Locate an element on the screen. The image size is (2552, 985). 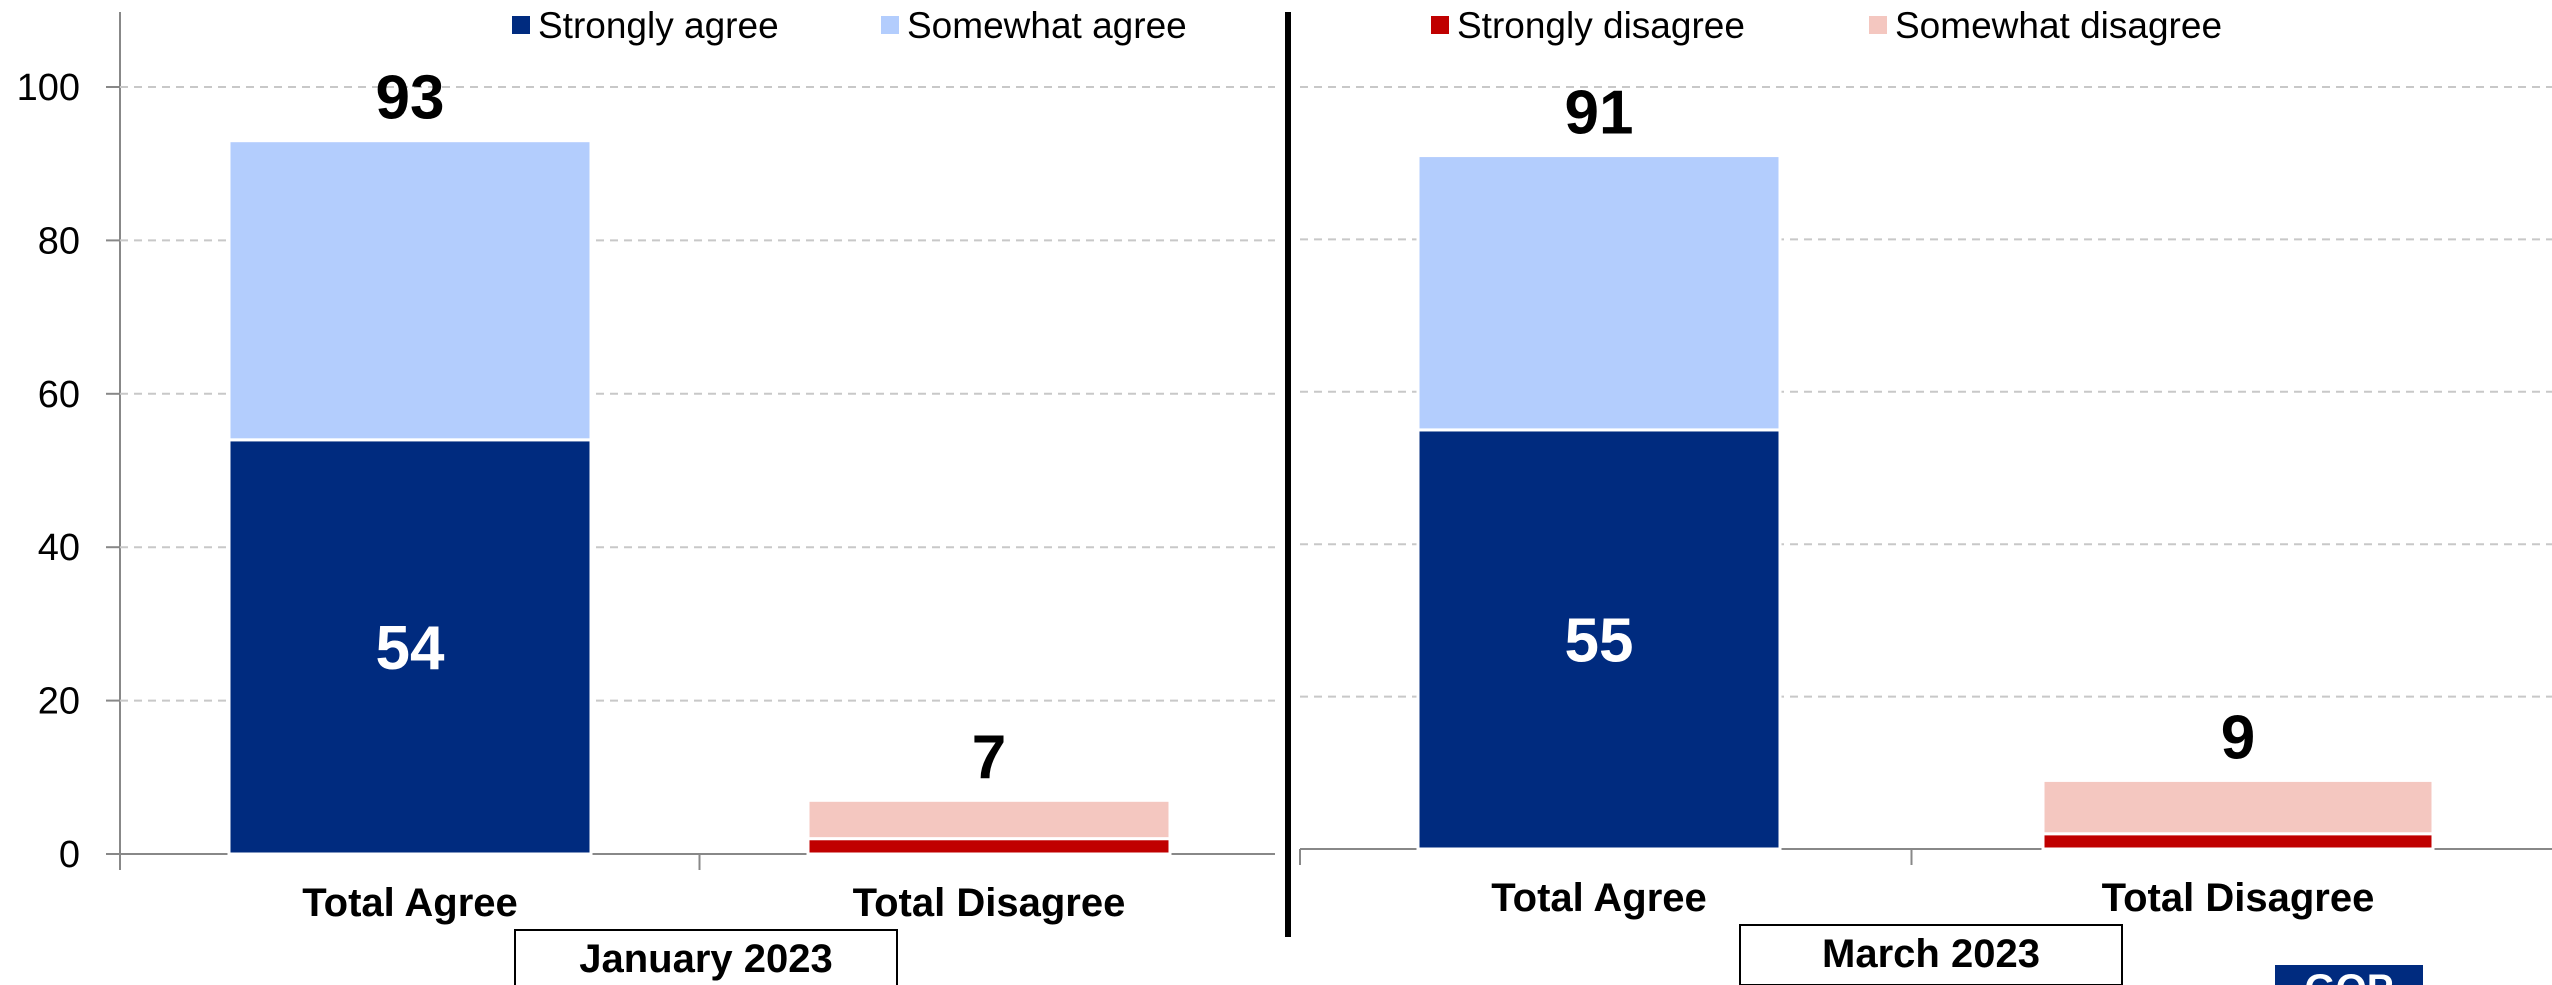
period-label: March 2023 is located at coordinates (1931, 954).